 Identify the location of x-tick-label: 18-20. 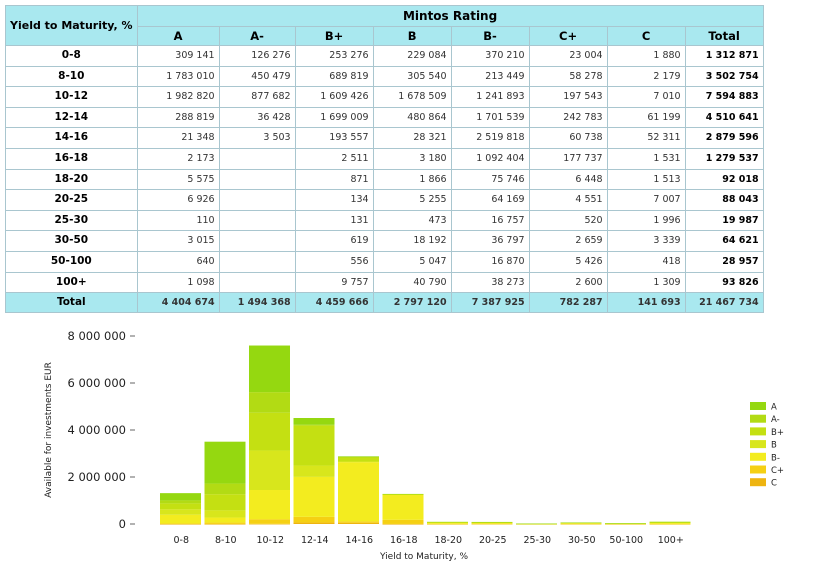
(448, 540).